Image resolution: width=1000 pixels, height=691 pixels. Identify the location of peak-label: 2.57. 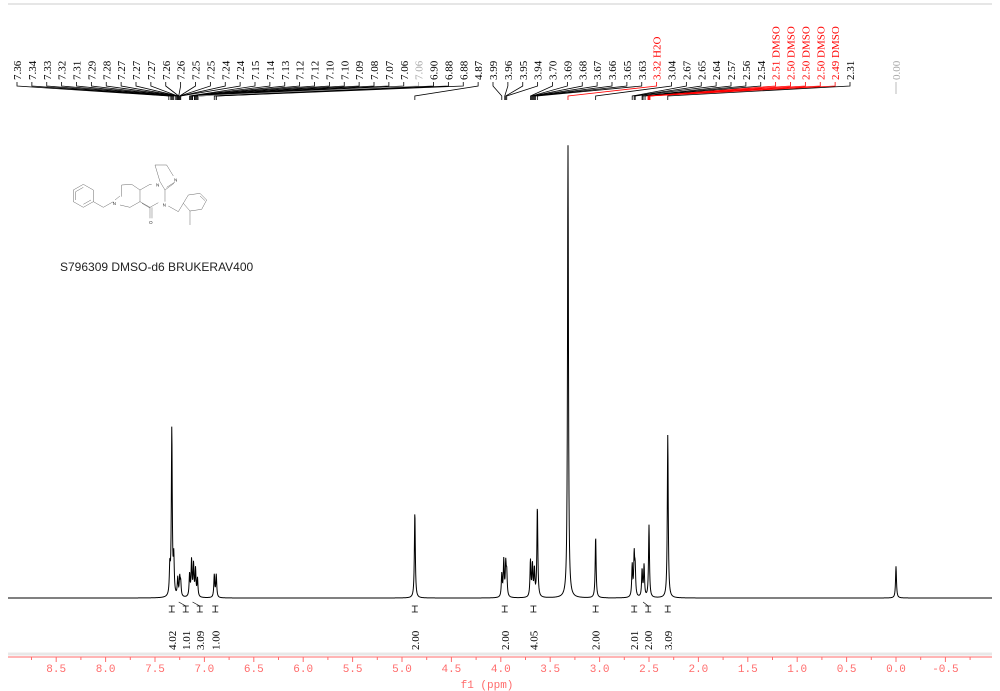
(732, 70).